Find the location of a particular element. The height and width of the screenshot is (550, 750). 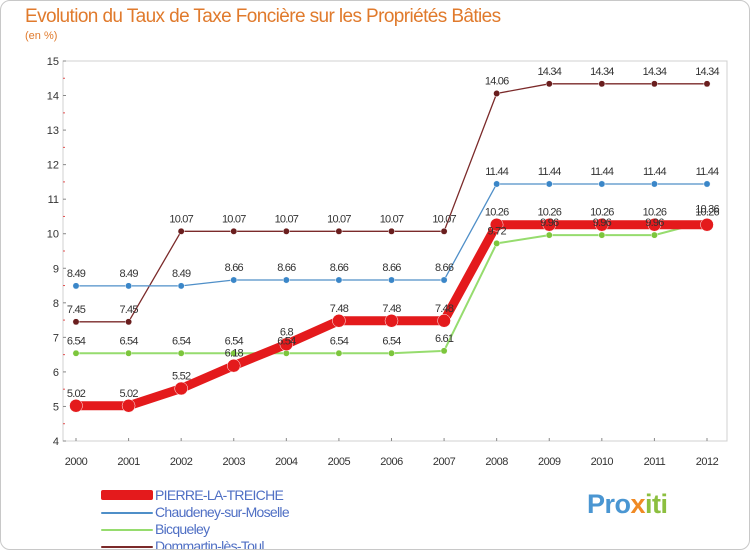

data-label: 6.18 is located at coordinates (234, 354).